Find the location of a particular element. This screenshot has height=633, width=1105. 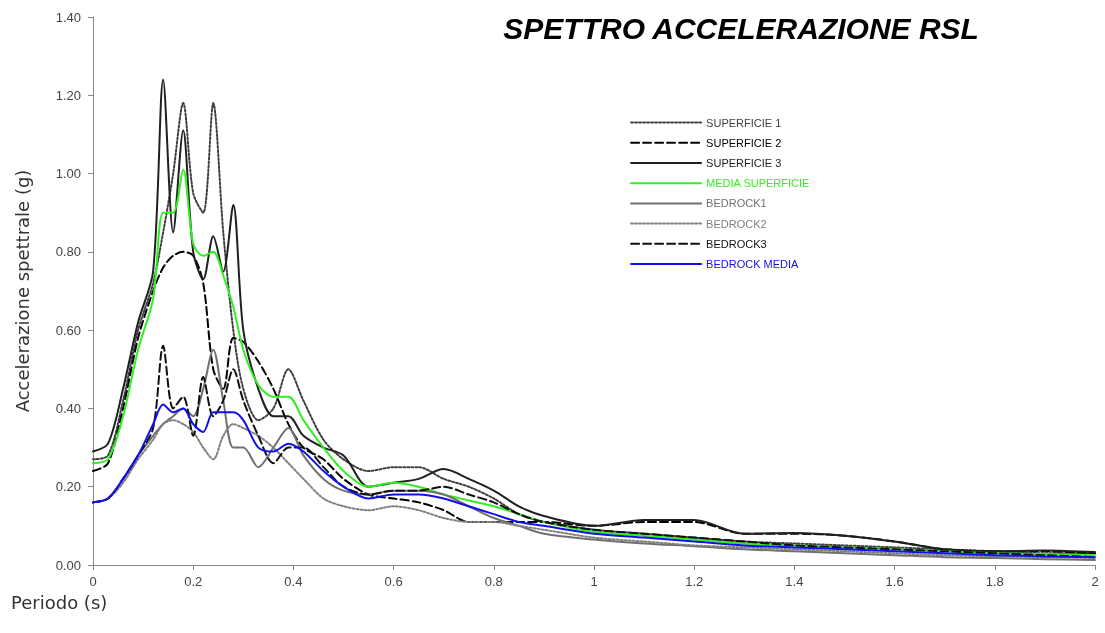

x-tick-label: 0.2 is located at coordinates (193, 581).